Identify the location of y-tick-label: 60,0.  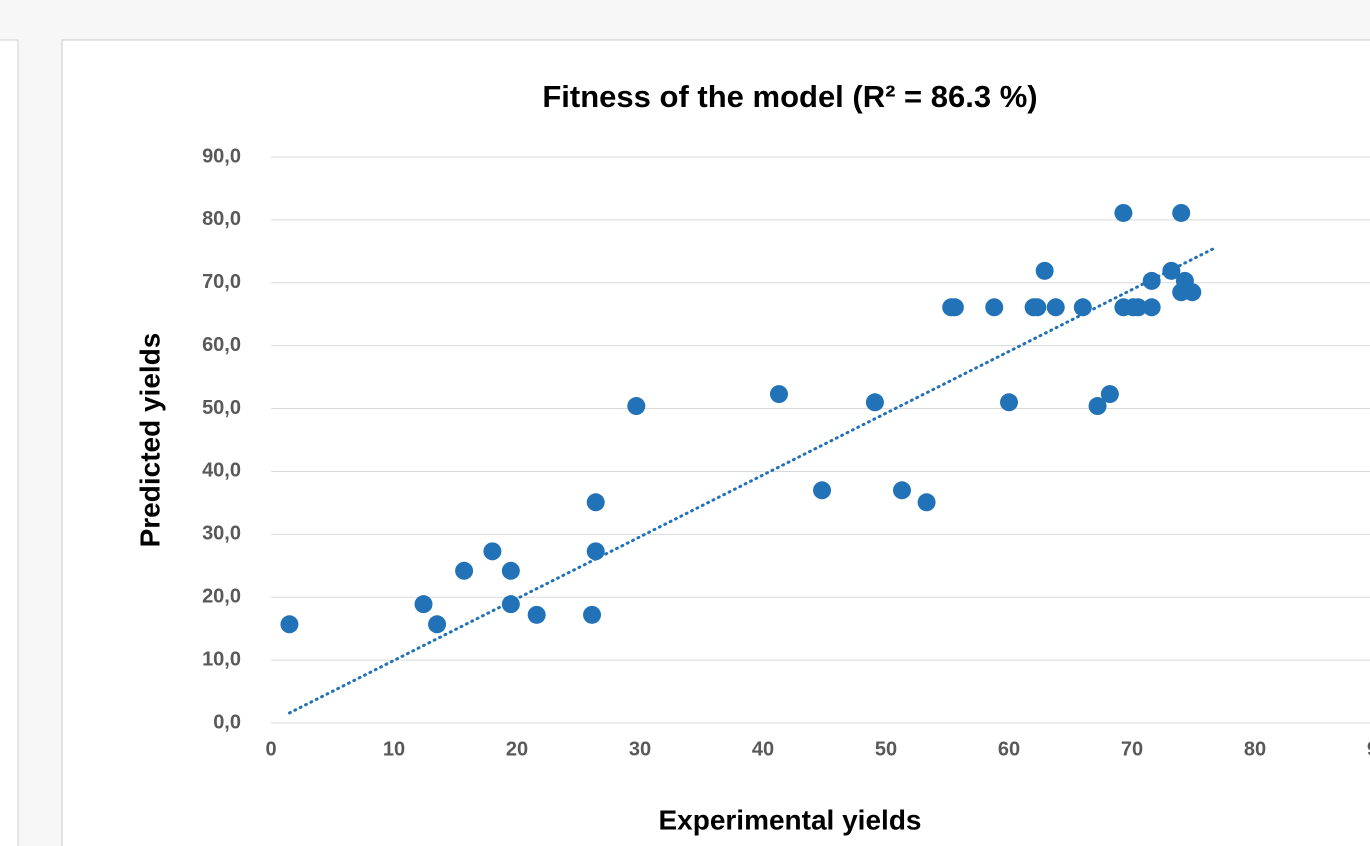
(221, 345).